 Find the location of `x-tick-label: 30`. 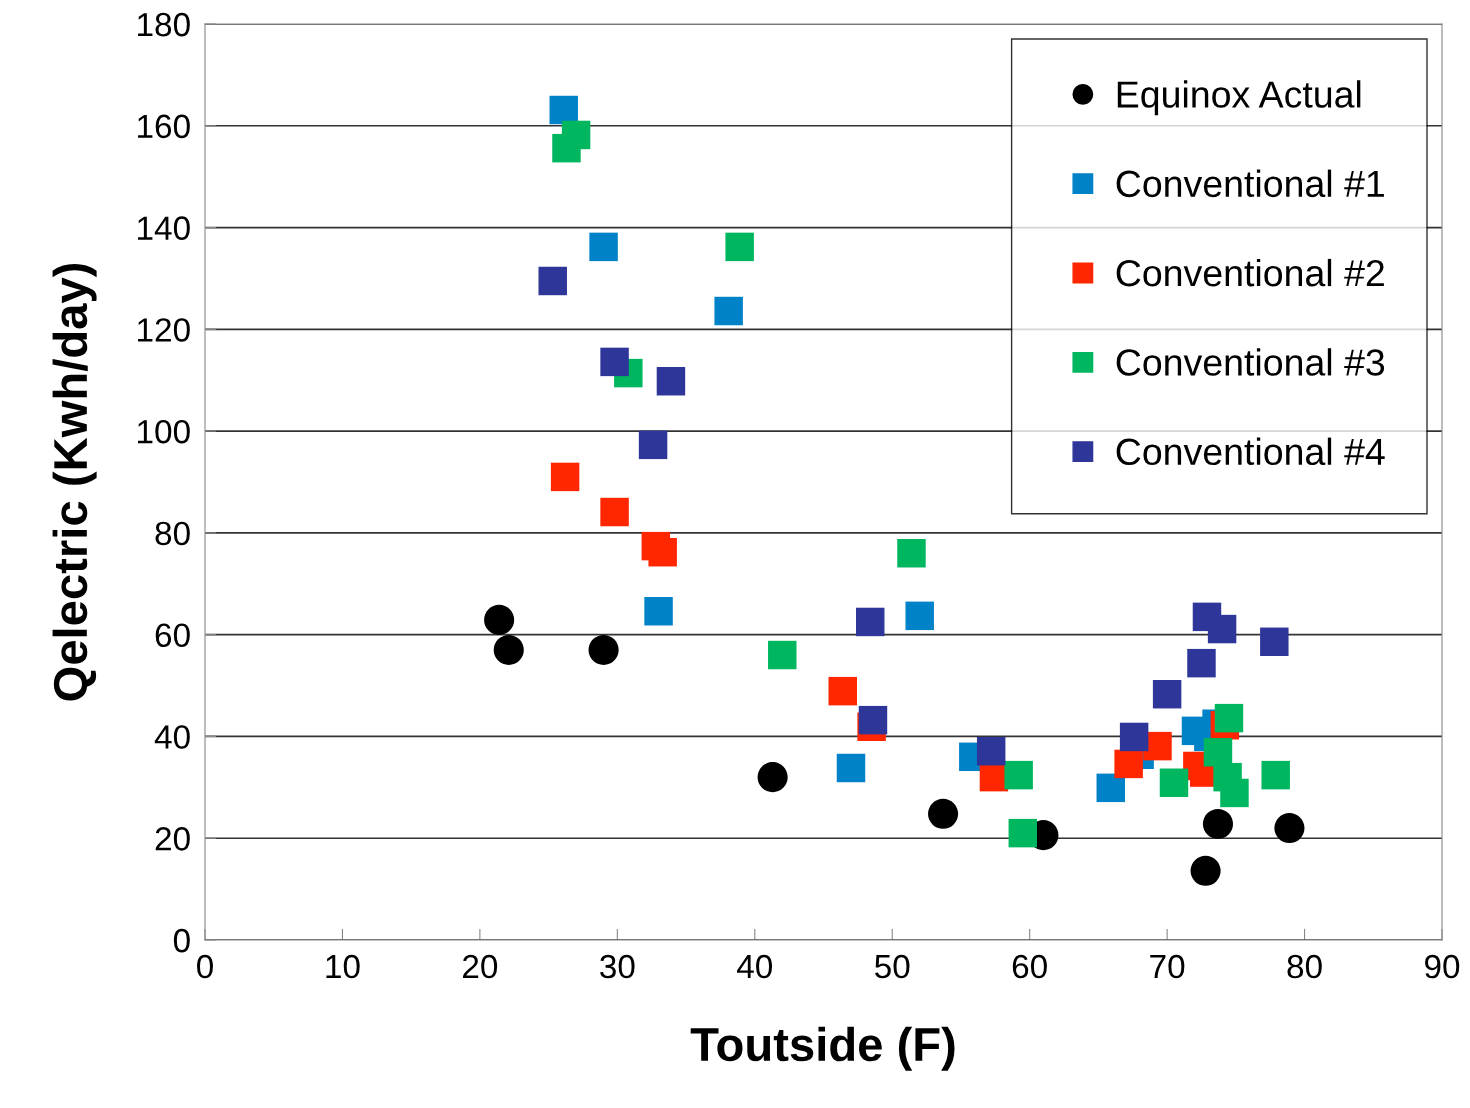

x-tick-label: 30 is located at coordinates (617, 966).